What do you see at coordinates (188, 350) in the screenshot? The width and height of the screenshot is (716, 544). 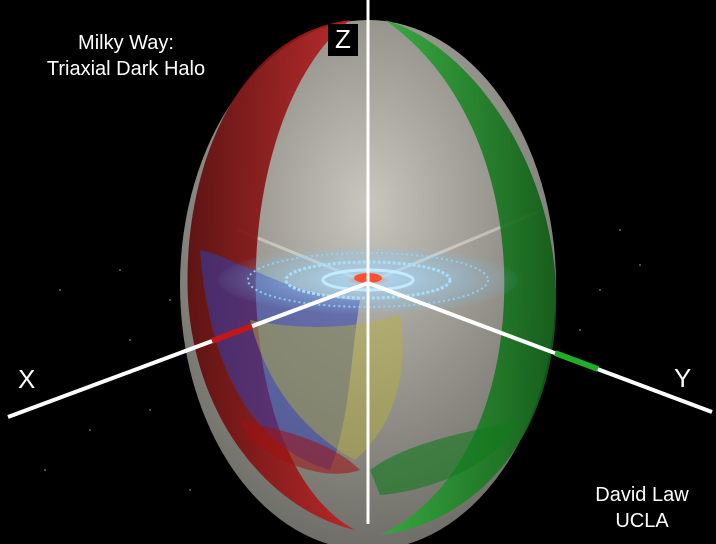 I see `x-axis-front` at bounding box center [188, 350].